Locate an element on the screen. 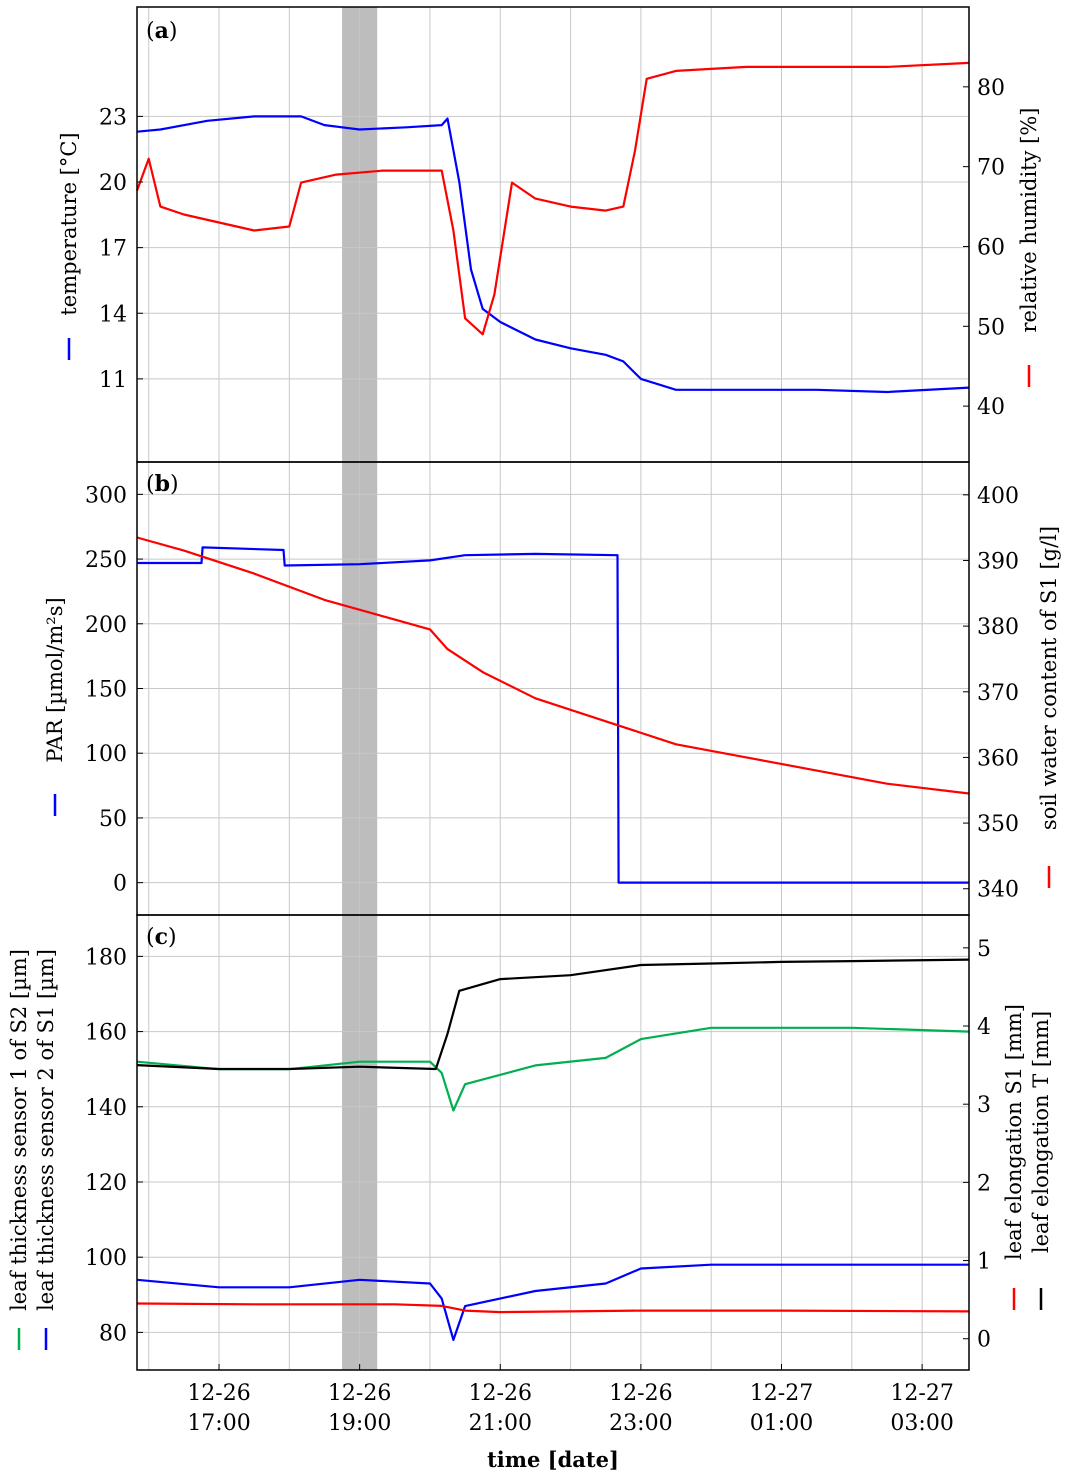  y-axis-label-temperature: temperature [°C] is located at coordinates (69, 246).